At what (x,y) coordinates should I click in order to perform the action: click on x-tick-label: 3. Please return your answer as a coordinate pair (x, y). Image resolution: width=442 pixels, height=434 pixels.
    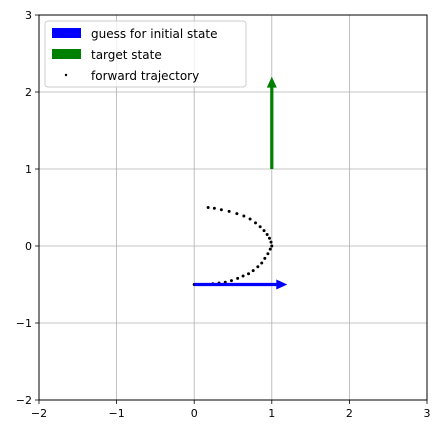
    Looking at the image, I should click on (427, 413).